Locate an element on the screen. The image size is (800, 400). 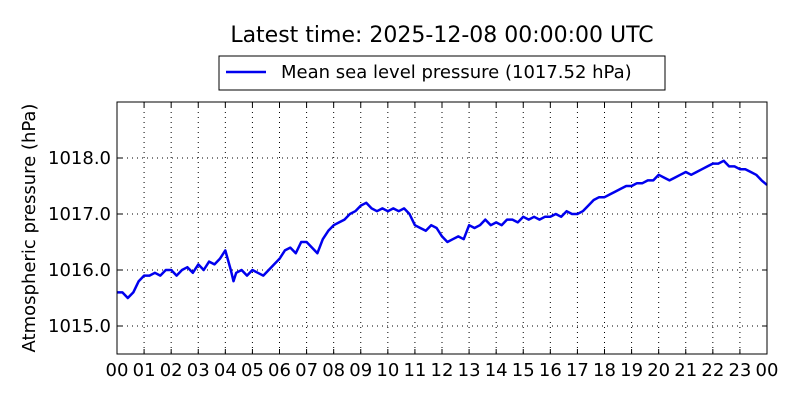
x-tick-label: 08 is located at coordinates (333, 370).